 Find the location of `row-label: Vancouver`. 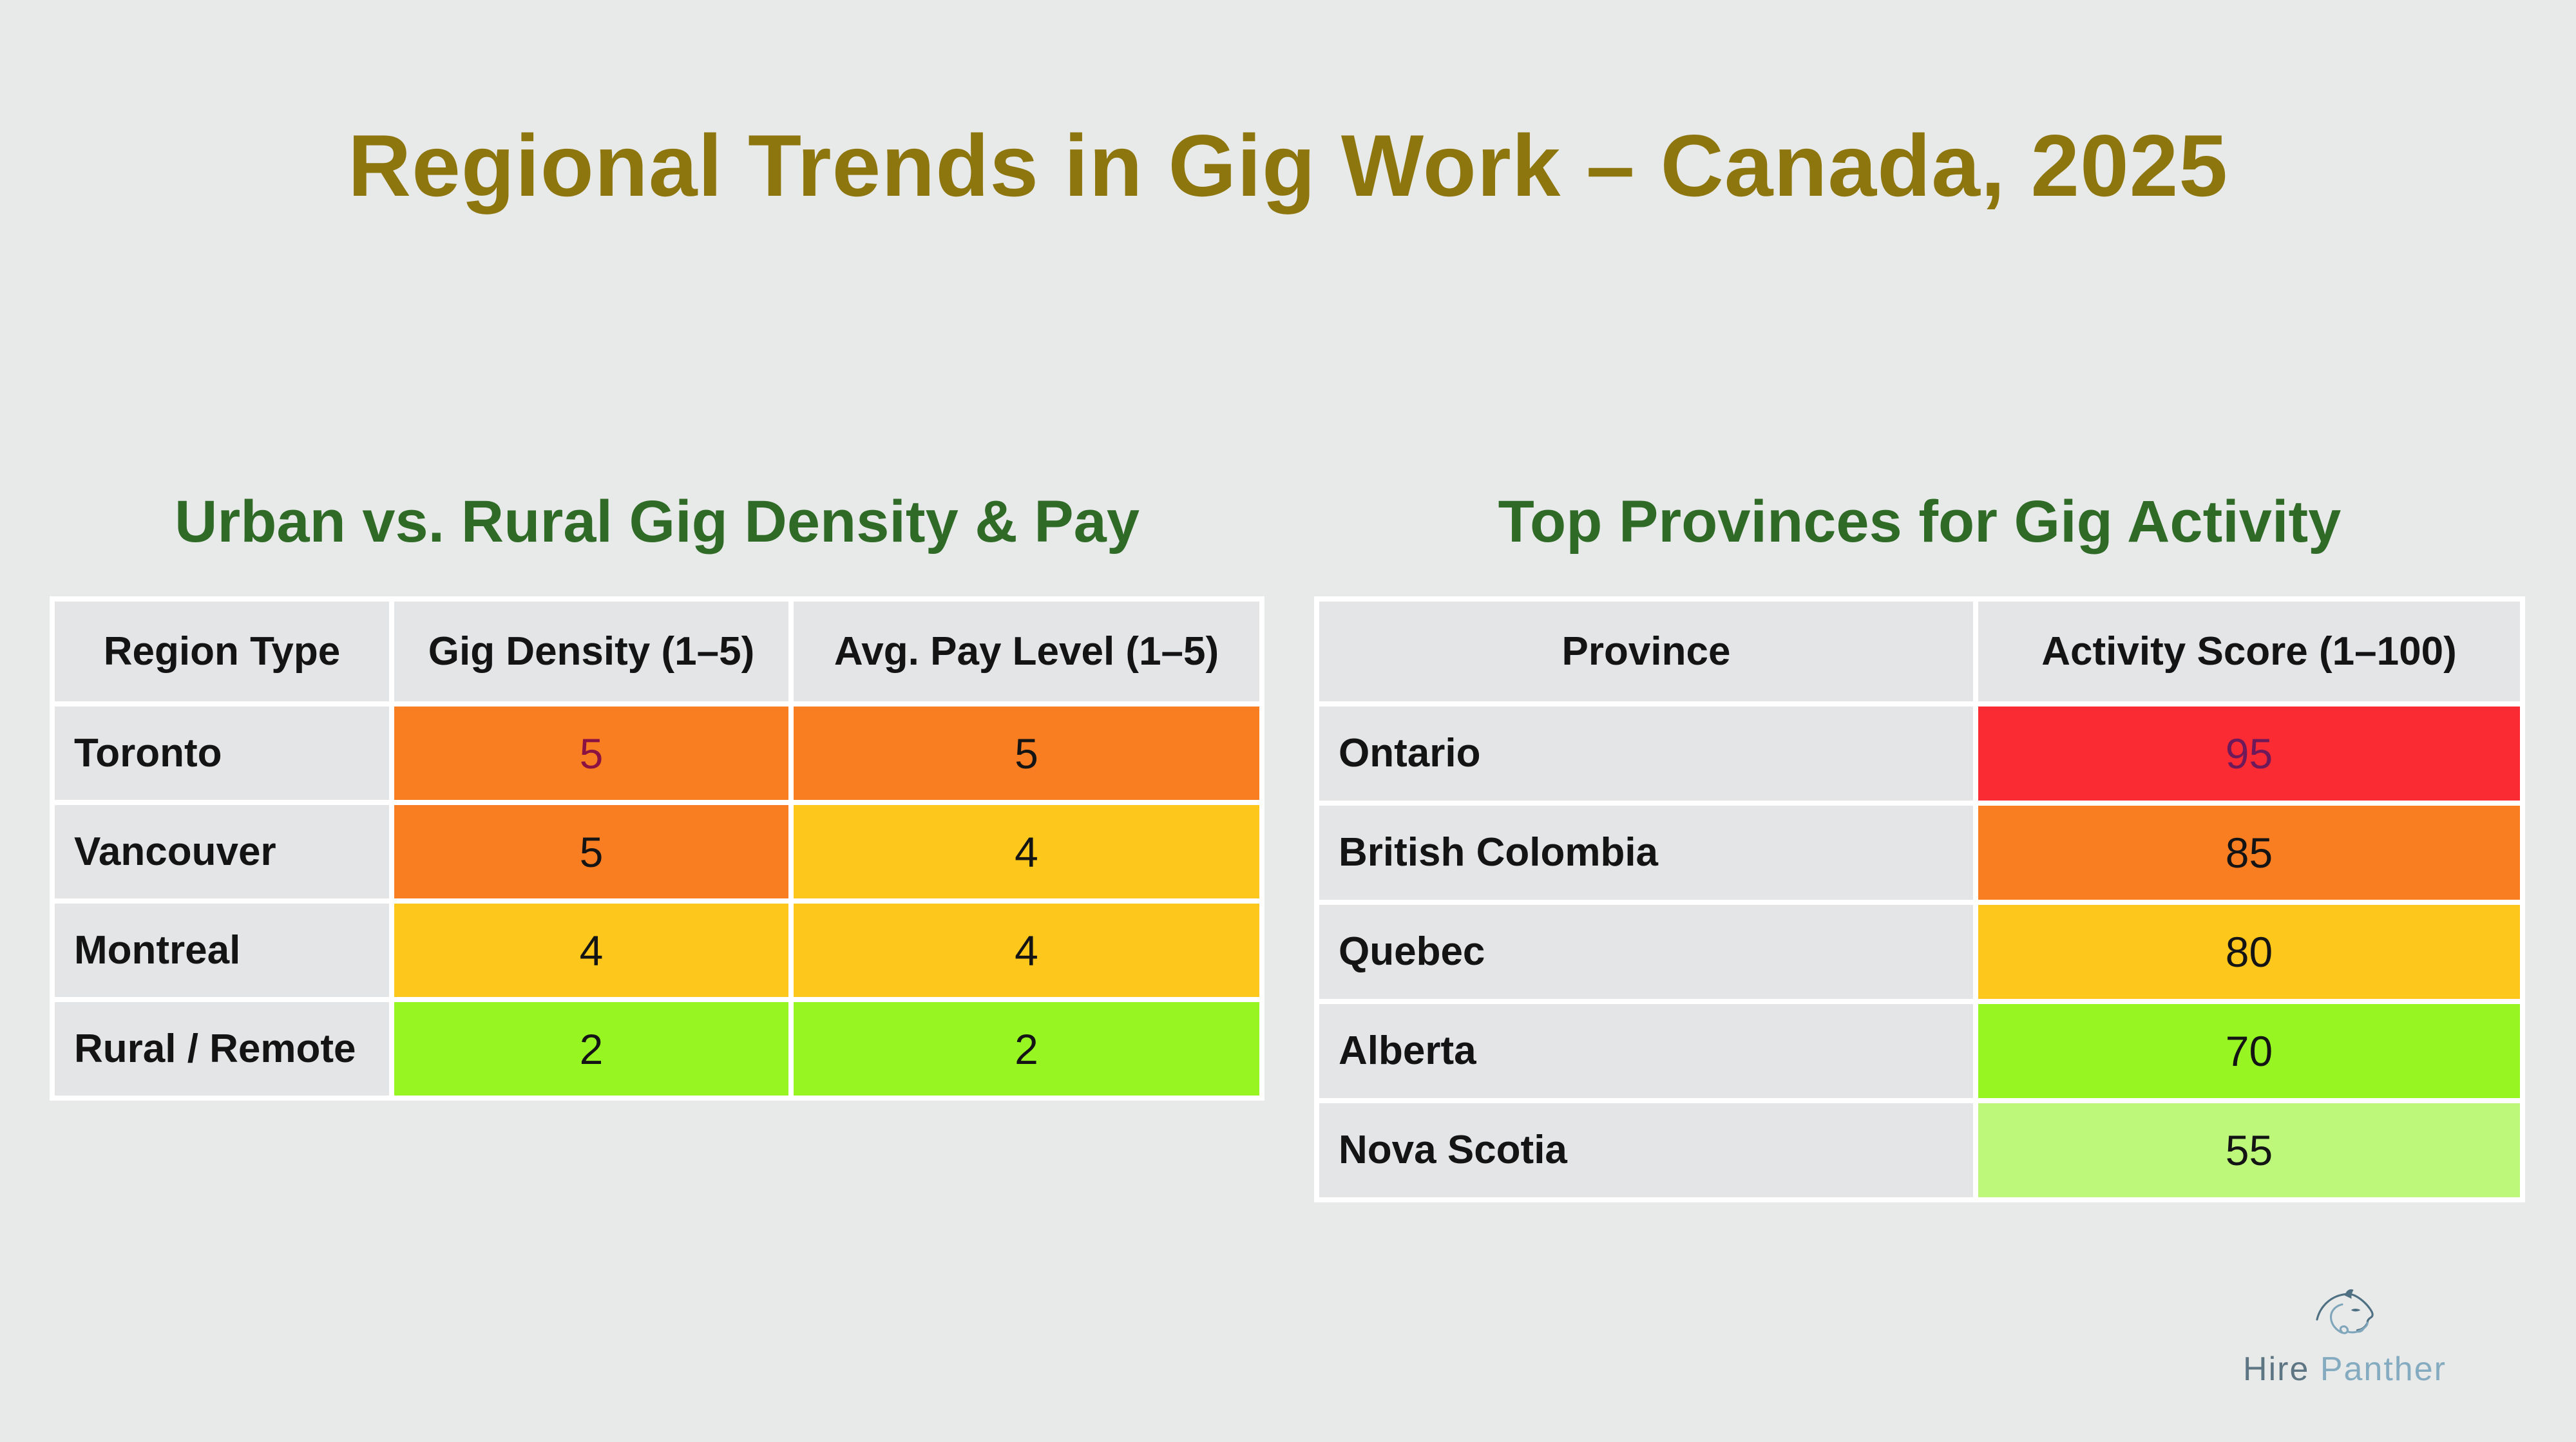

row-label: Vancouver is located at coordinates (222, 851).